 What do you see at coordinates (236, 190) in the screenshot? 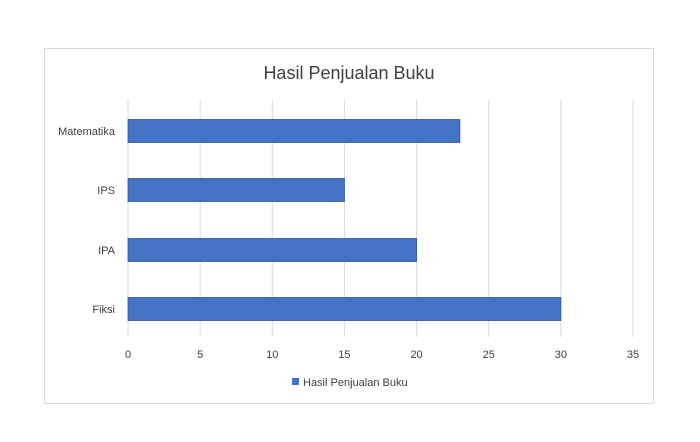
I see `bar-ips` at bounding box center [236, 190].